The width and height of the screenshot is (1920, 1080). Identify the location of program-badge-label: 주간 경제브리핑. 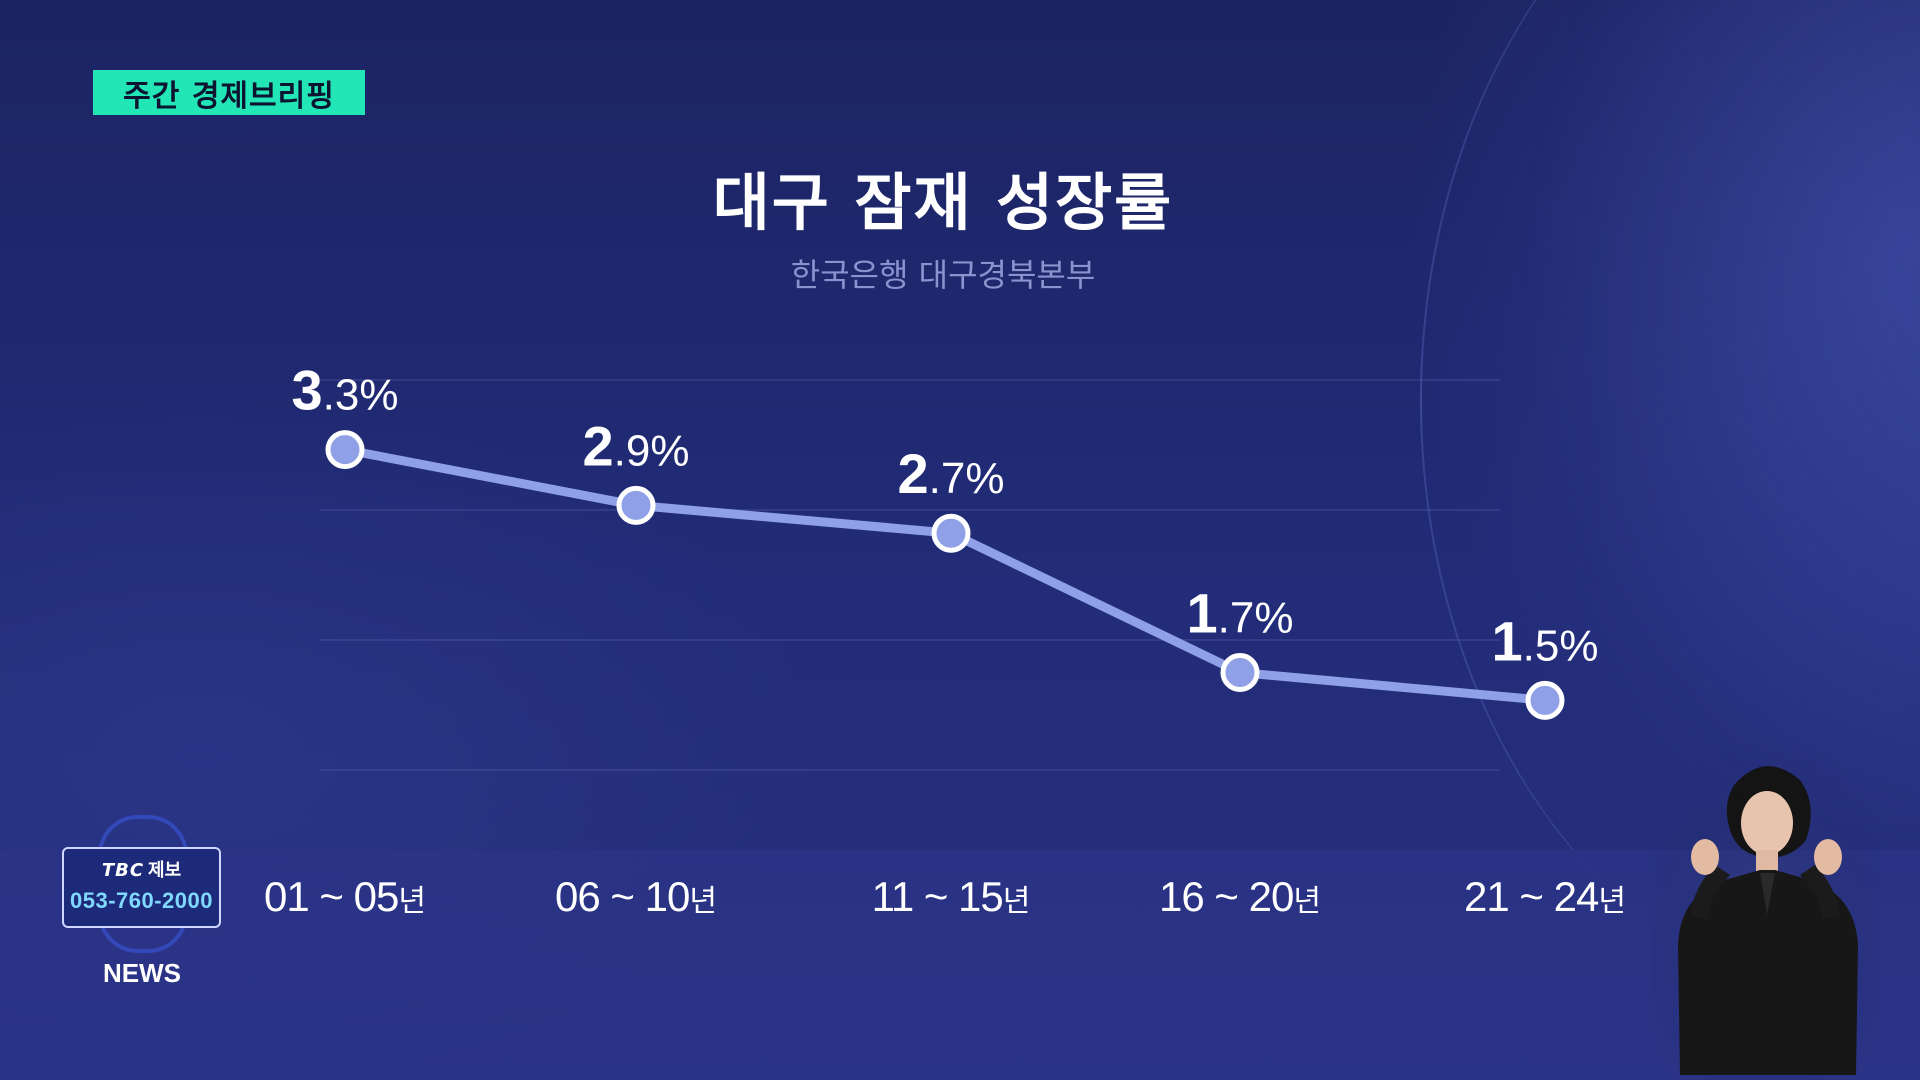
(229, 96).